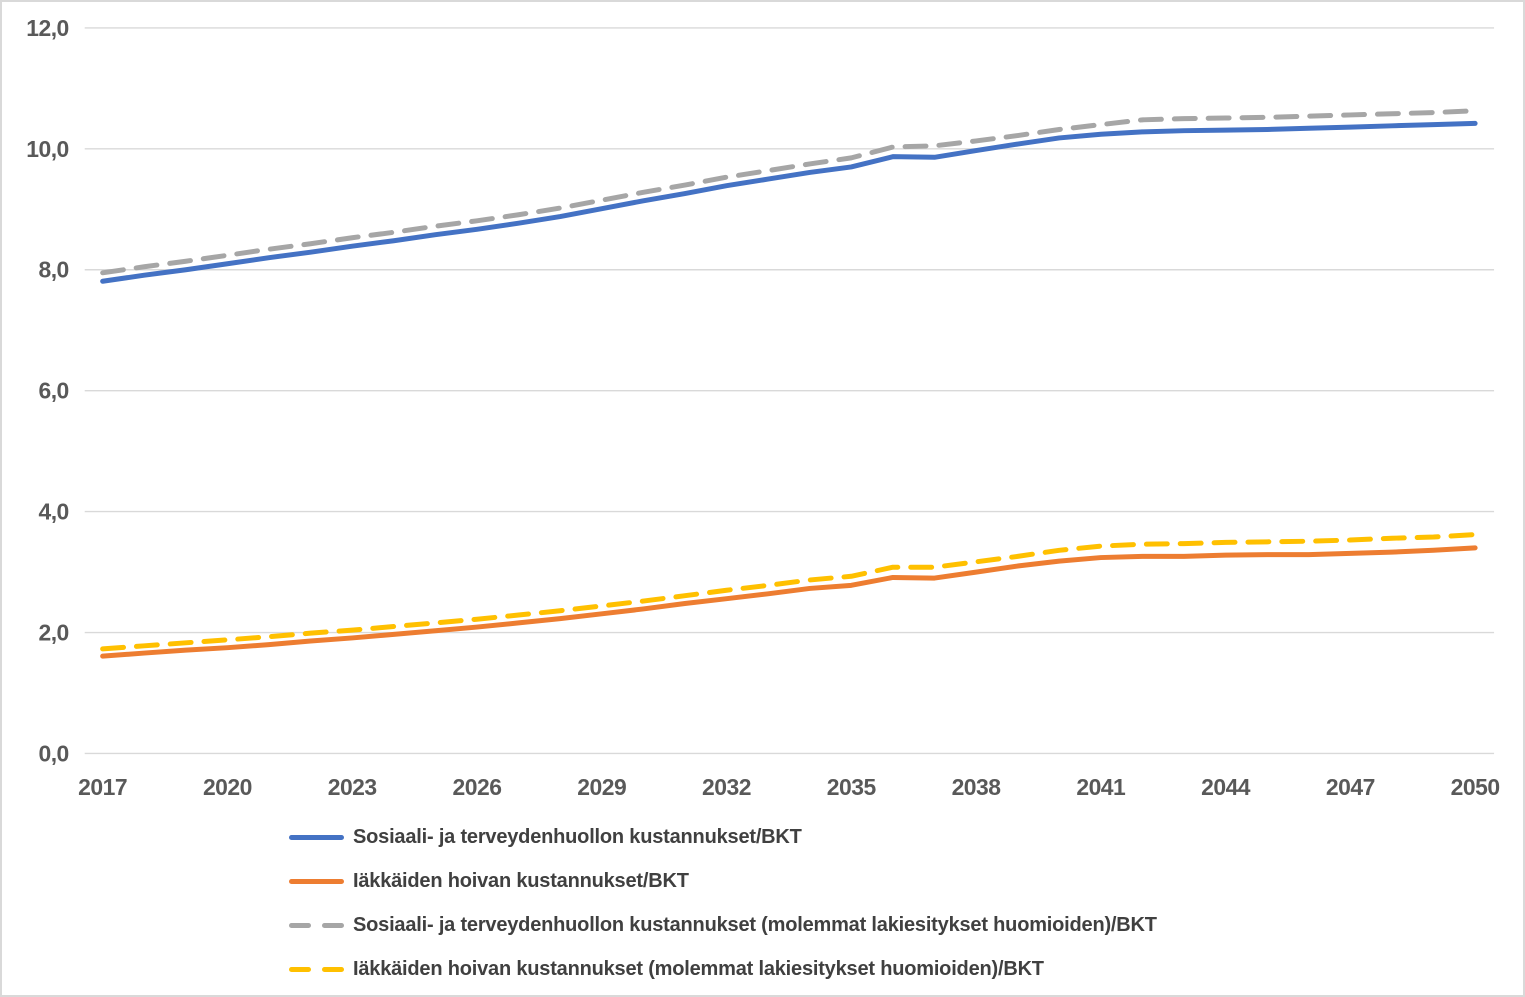 Image resolution: width=1525 pixels, height=997 pixels. Describe the element at coordinates (352, 787) in the screenshot. I see `x-tick-label: 2023` at that location.